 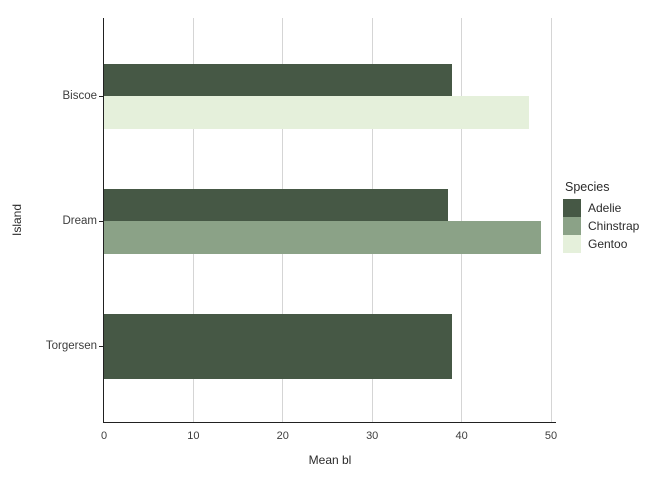 What do you see at coordinates (572, 208) in the screenshot?
I see `legend-swatch-adelie` at bounding box center [572, 208].